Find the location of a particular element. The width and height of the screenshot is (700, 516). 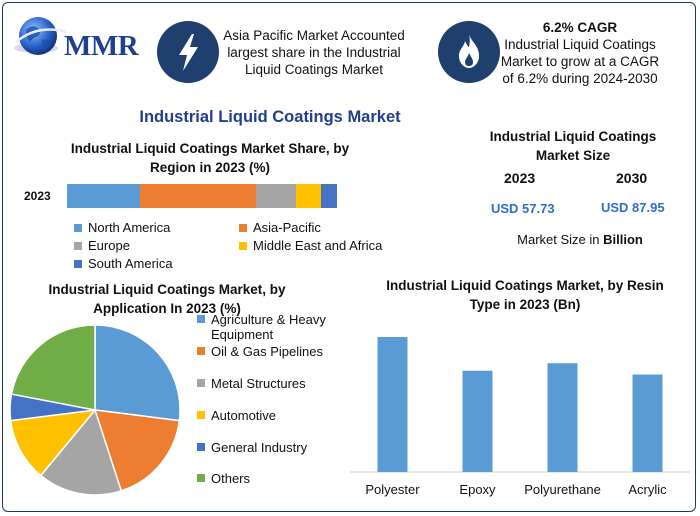

x-tick-label: Polyurethane is located at coordinates (562, 489).